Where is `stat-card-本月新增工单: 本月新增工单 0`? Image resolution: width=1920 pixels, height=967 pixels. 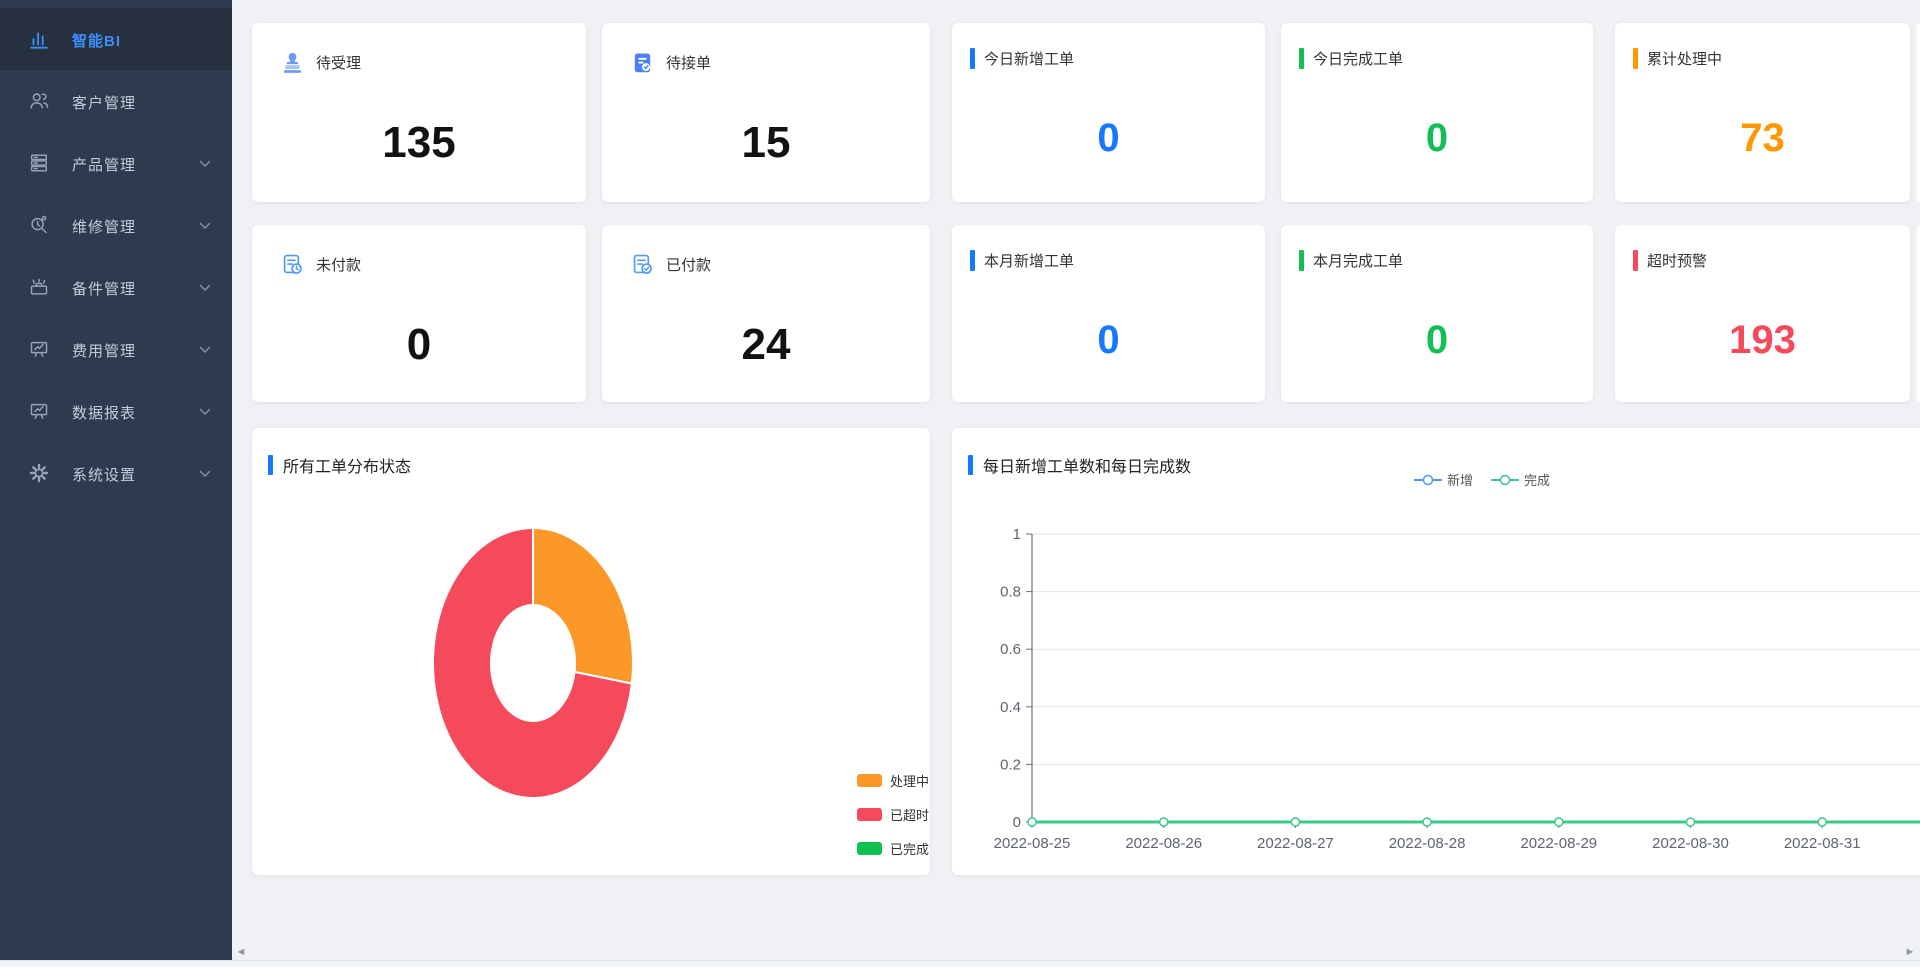
stat-card-本月新增工单: 本月新增工单 0 is located at coordinates (1108, 313).